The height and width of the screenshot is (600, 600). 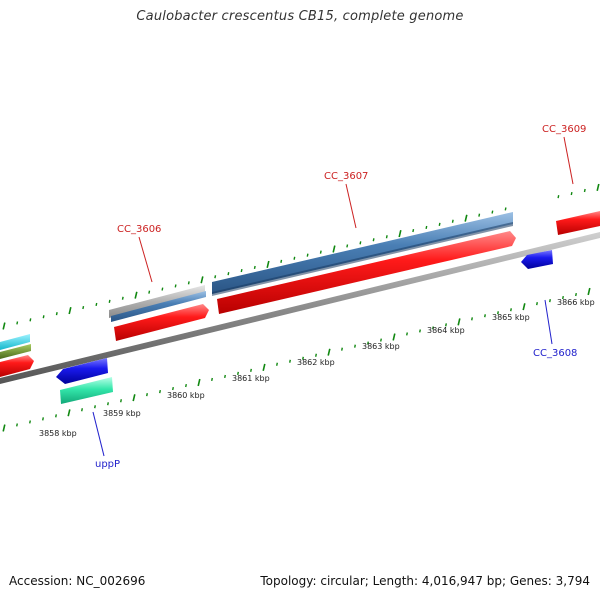 What do you see at coordinates (17, 366) in the screenshot?
I see `cds-fwd-left` at bounding box center [17, 366].